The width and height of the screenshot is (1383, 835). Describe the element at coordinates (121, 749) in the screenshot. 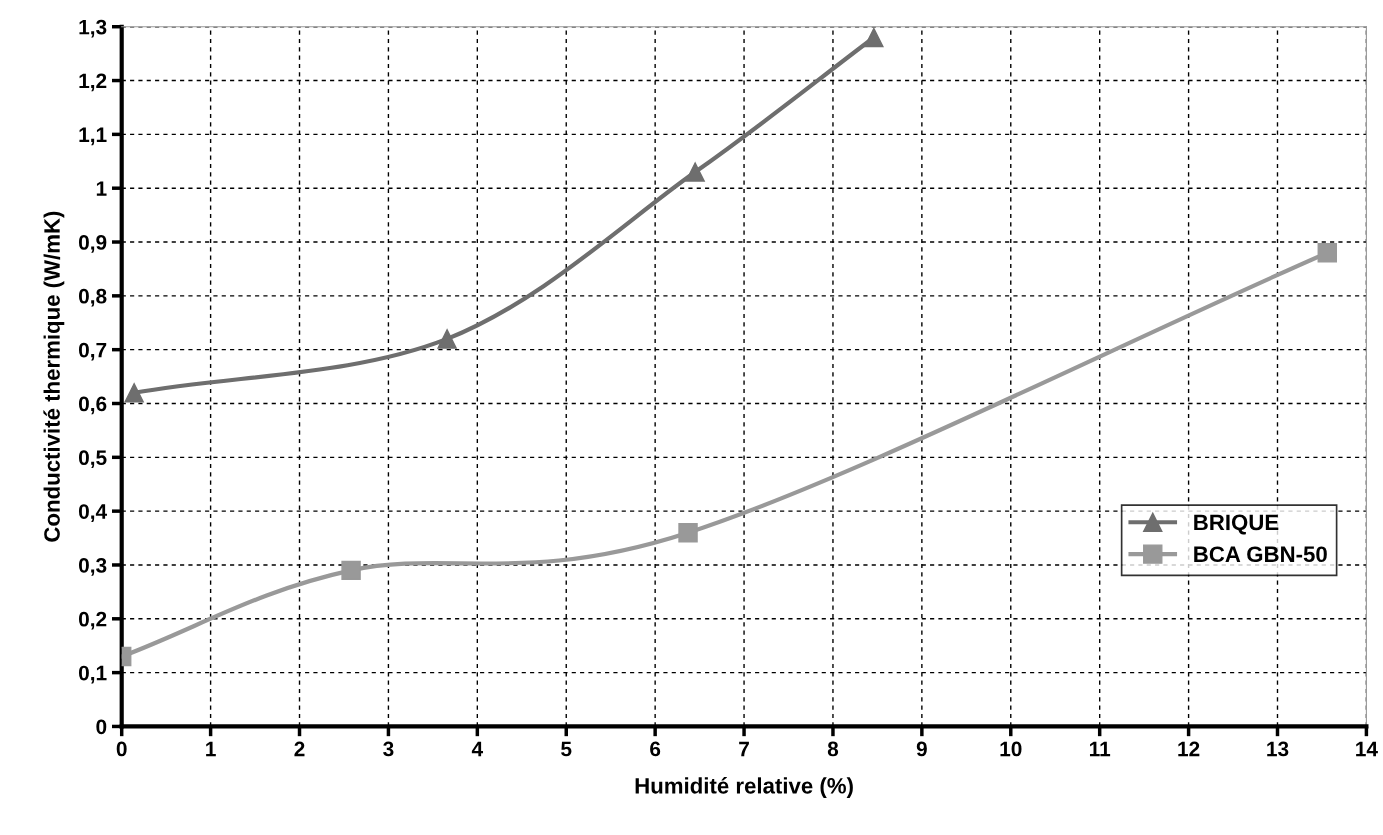

I see `x-tick-label: 0` at that location.